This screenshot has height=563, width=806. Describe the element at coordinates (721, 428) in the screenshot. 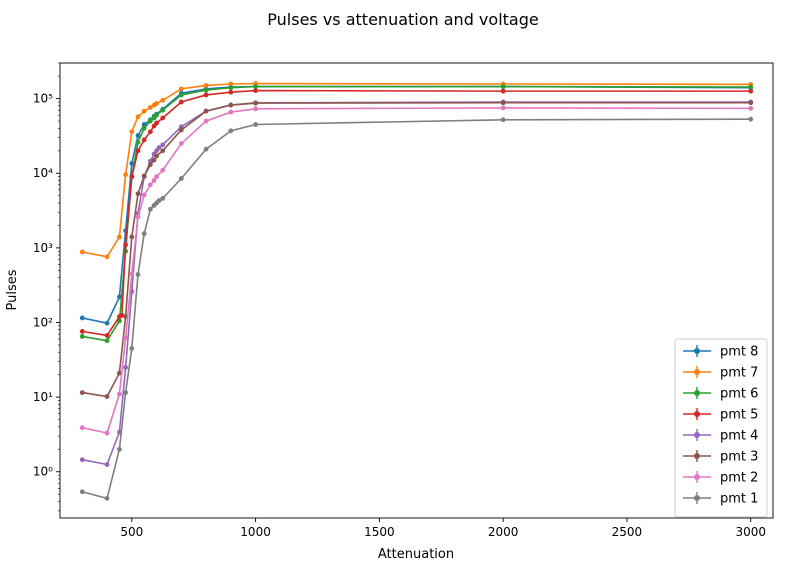

I see `legend-box` at that location.